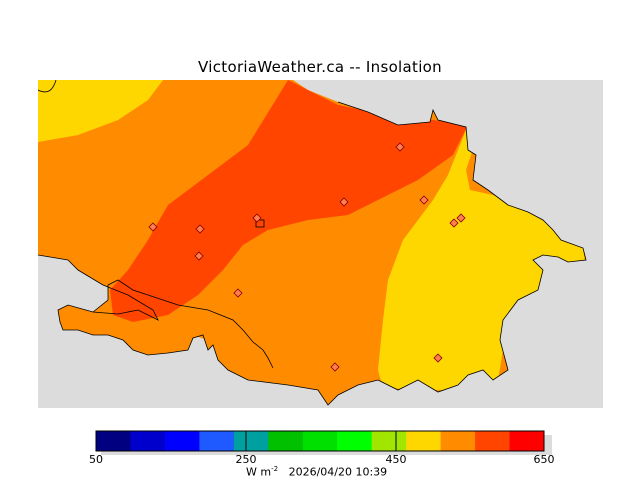 Image resolution: width=640 pixels, height=480 pixels. Describe the element at coordinates (259, 472) in the screenshot. I see `units-label: W m` at that location.